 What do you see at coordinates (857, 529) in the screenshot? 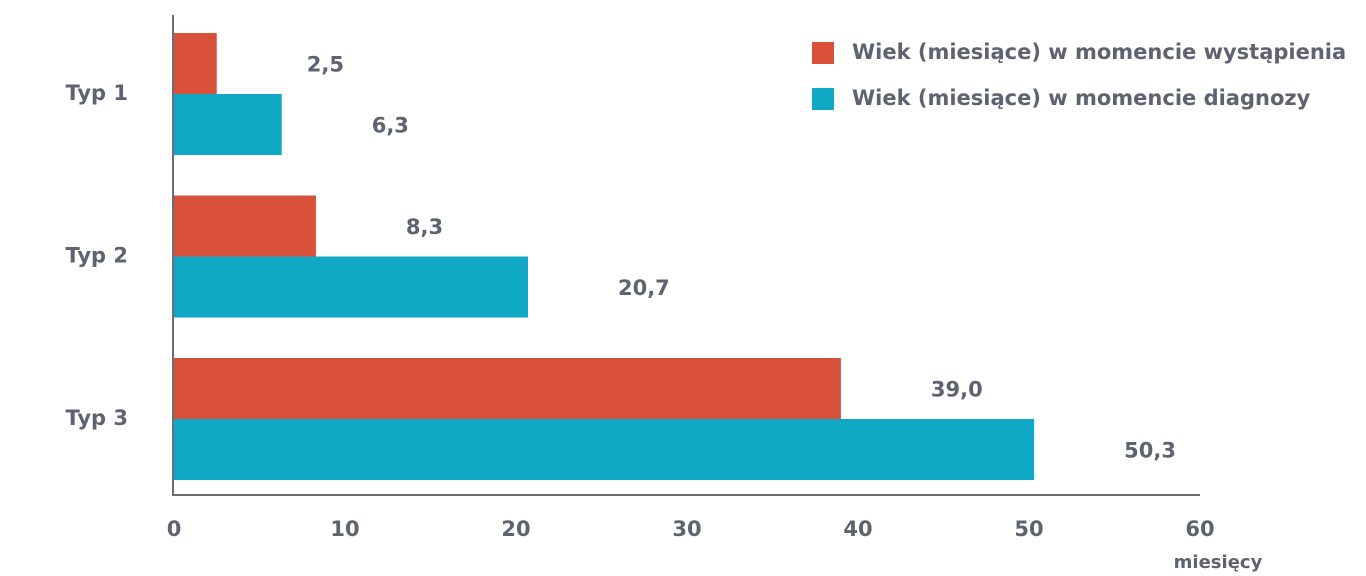
I see `x-tick-label: 40` at bounding box center [857, 529].